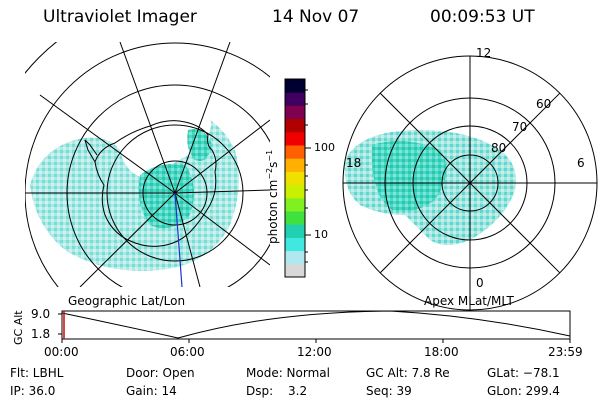  Describe the element at coordinates (41, 334) in the screenshot. I see `altitude-min-label: 1.8` at that location.